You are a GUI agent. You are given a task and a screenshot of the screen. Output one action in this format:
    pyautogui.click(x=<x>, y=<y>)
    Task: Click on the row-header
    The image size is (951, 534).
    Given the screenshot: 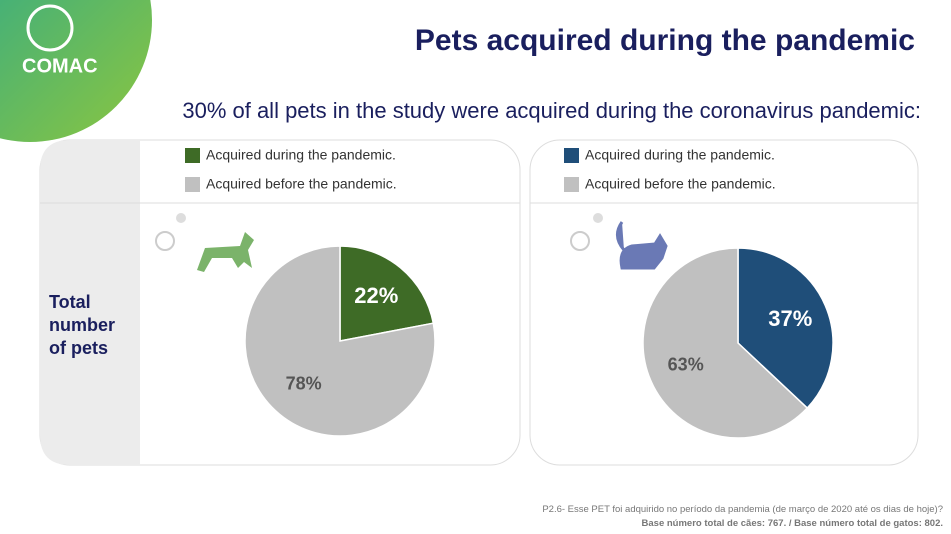 What is the action you would take?
    pyautogui.click(x=90, y=302)
    